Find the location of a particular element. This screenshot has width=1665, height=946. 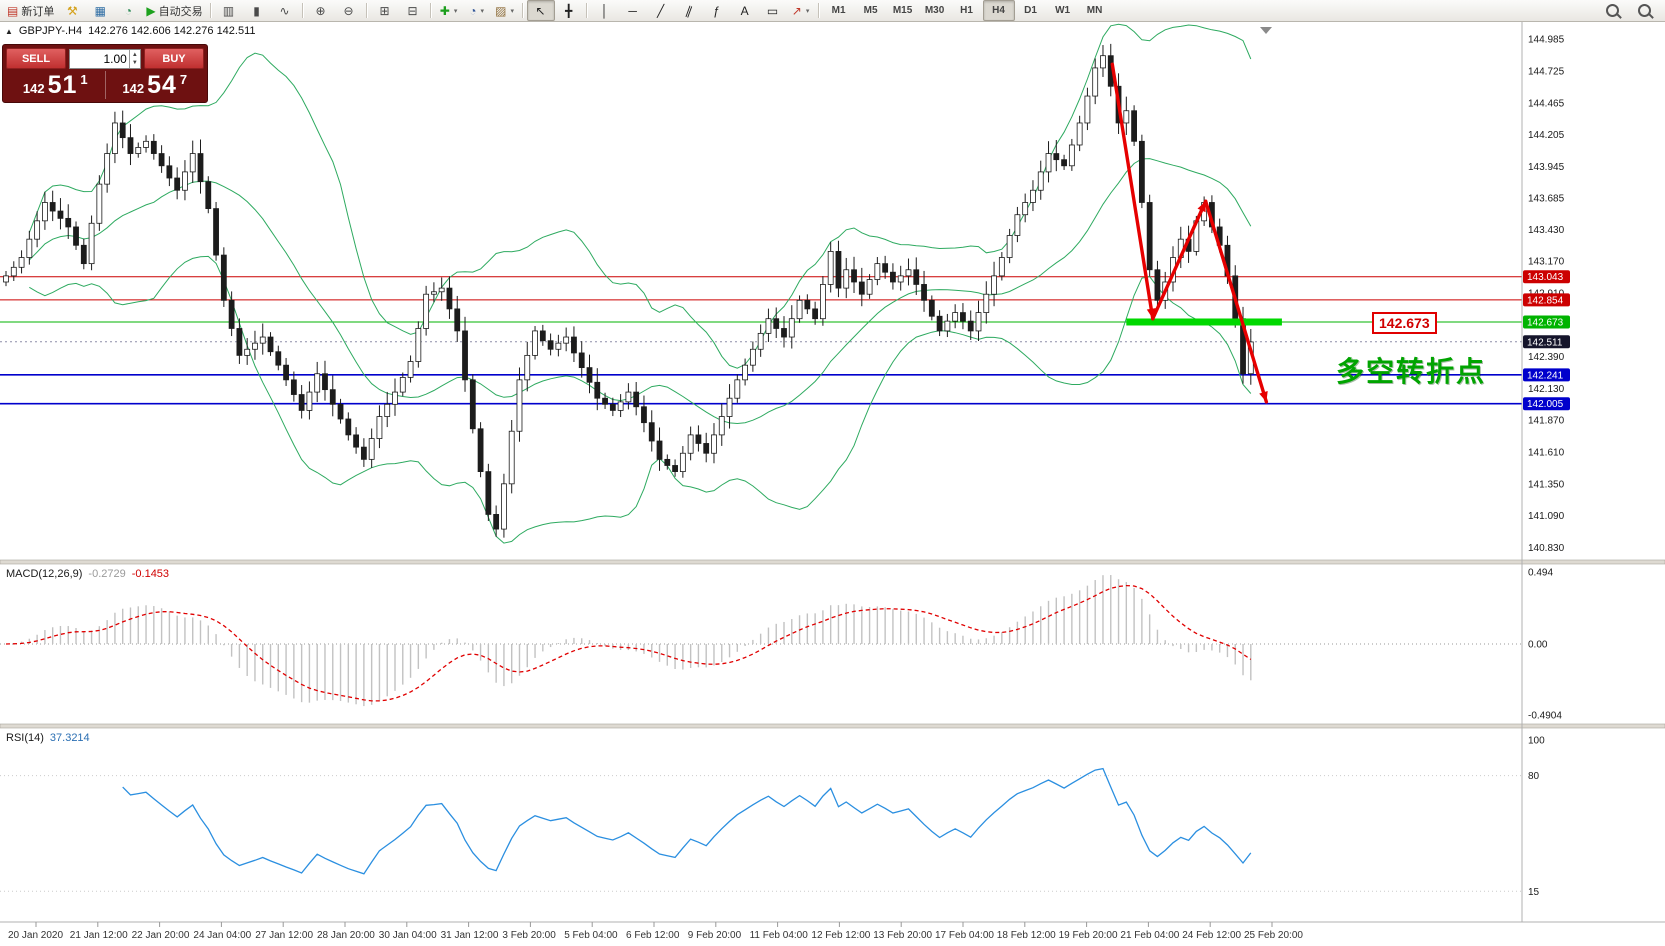

rsi-layer is located at coordinates (761, 829).